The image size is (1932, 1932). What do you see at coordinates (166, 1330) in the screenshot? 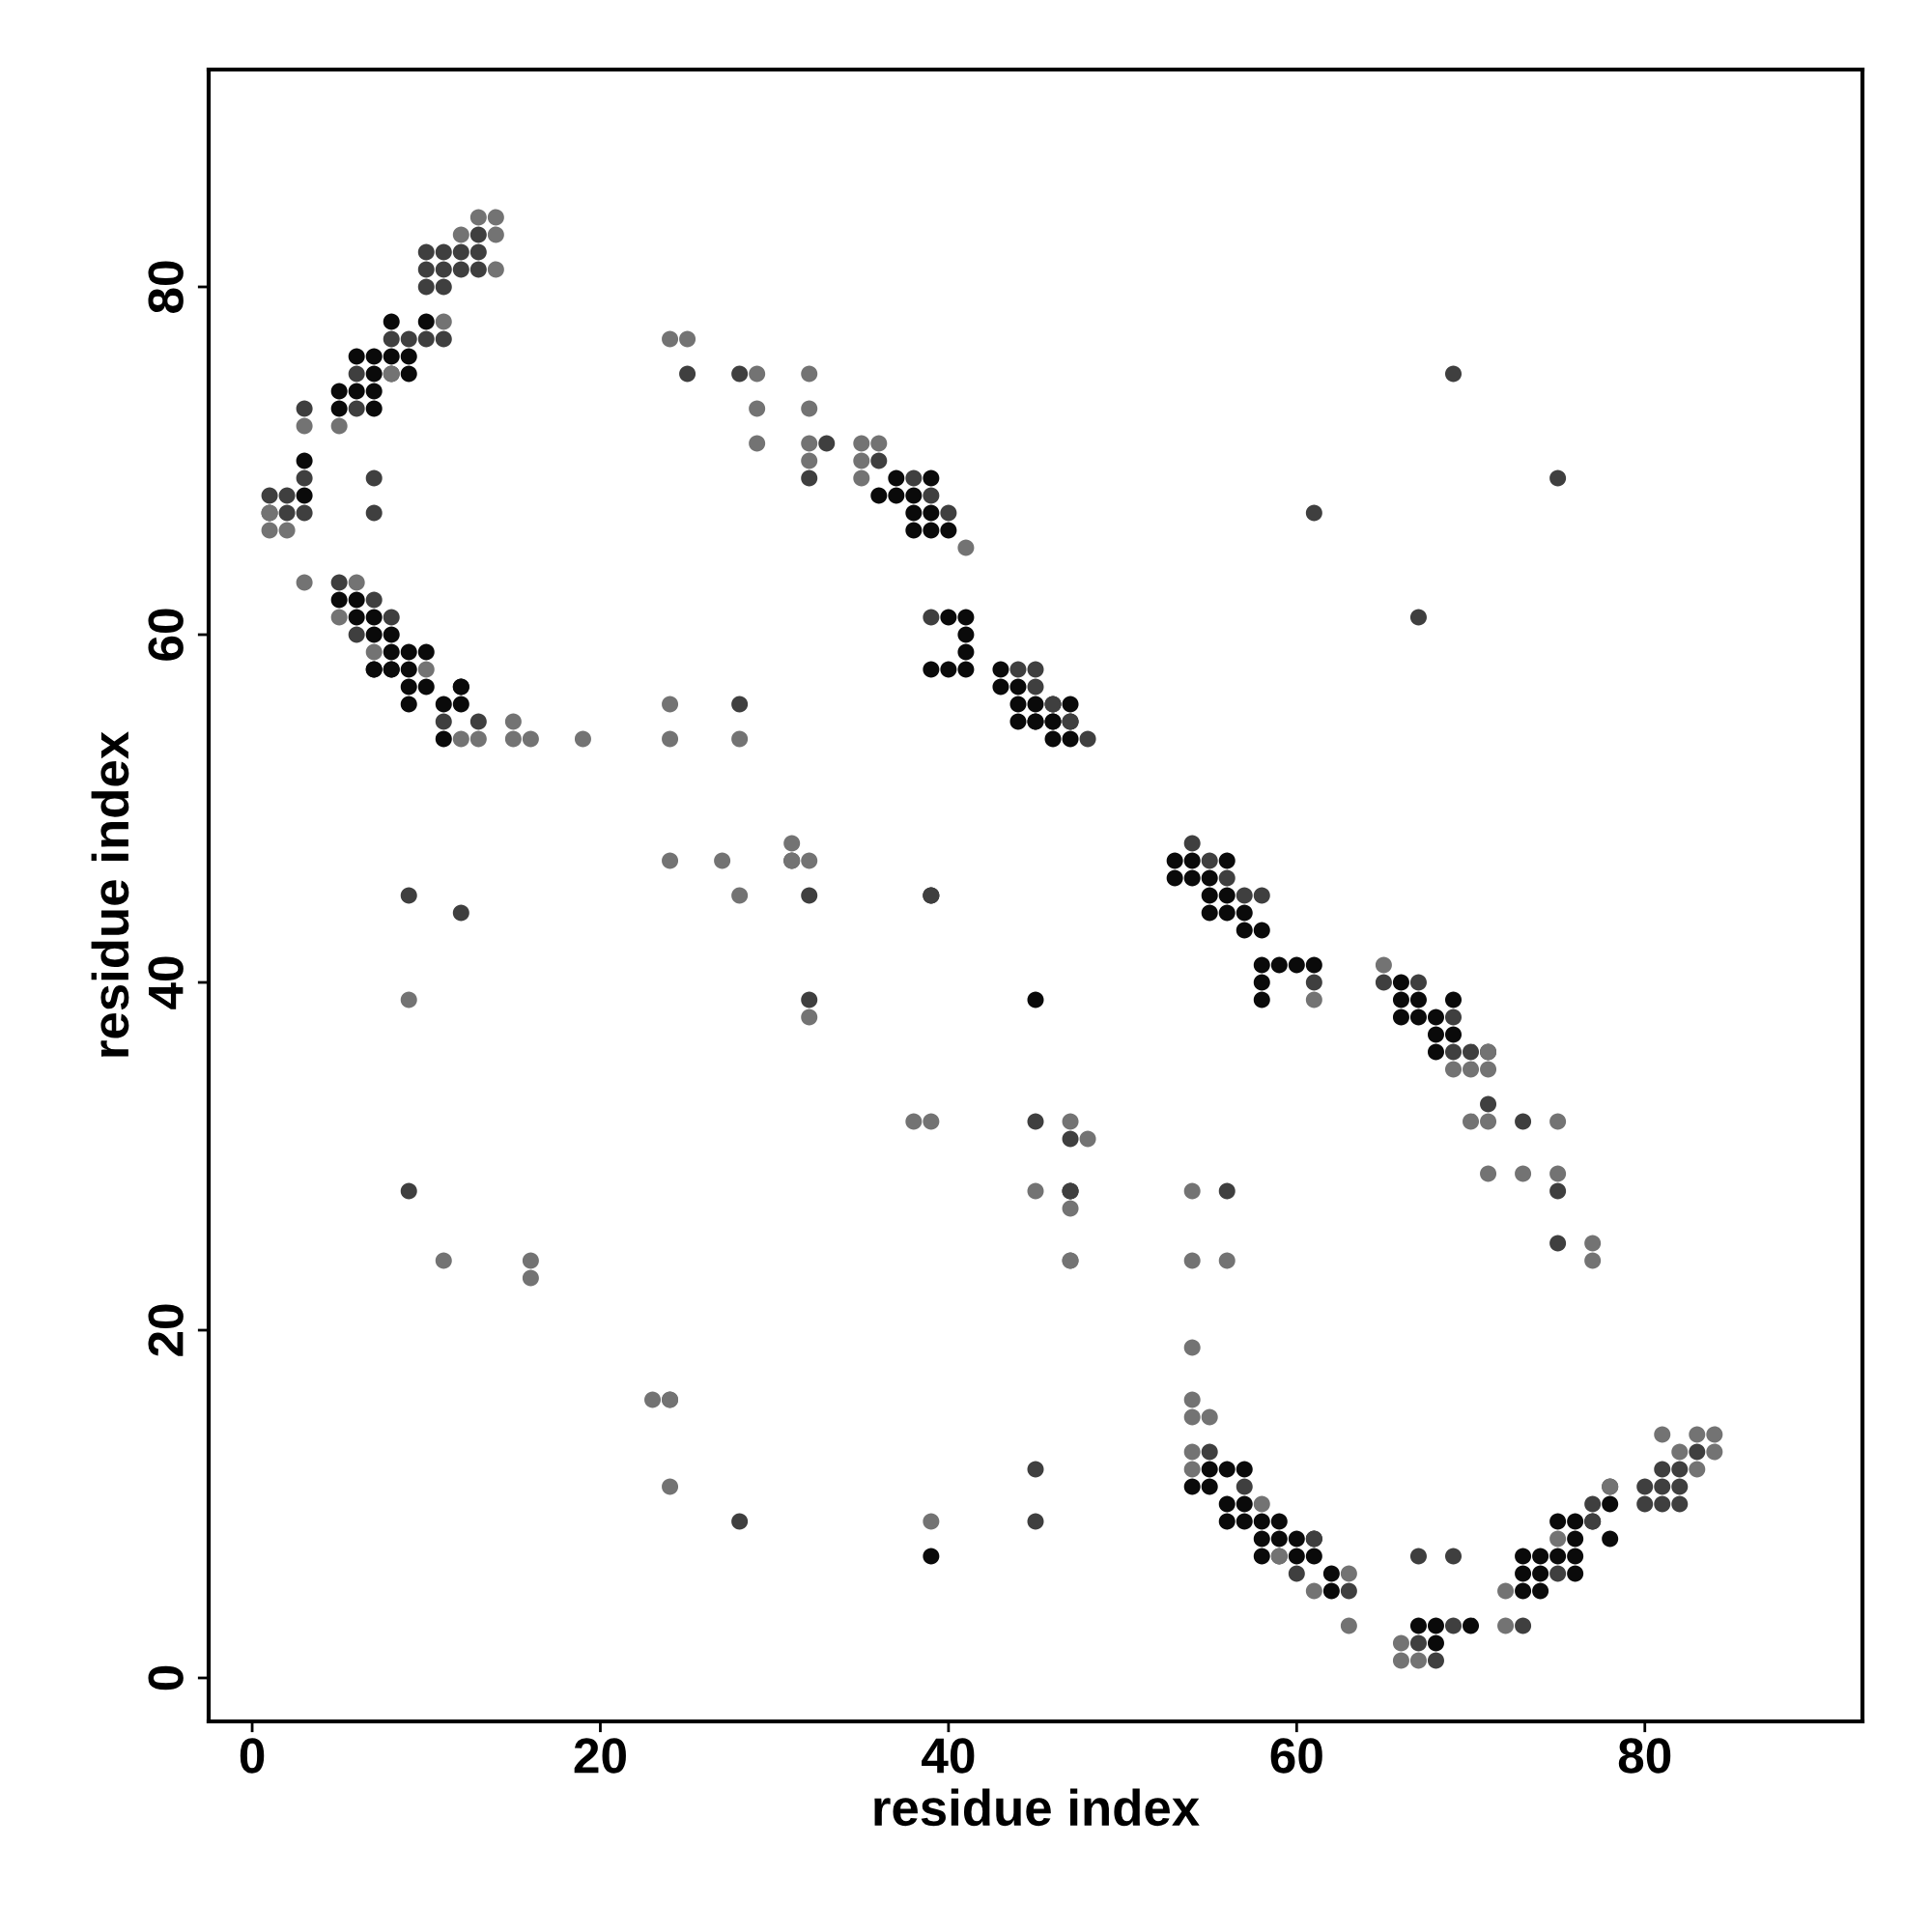
I see `y-tick-label: 20` at bounding box center [166, 1330].